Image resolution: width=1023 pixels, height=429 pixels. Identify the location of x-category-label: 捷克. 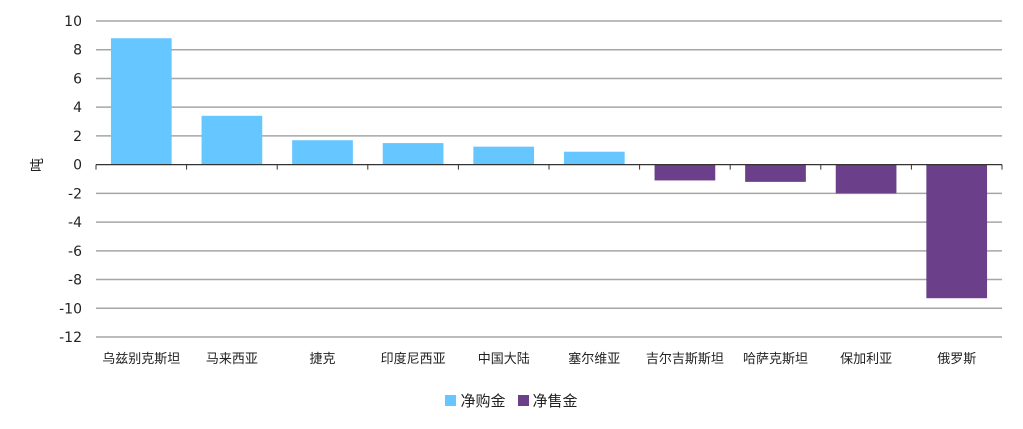
(322, 359).